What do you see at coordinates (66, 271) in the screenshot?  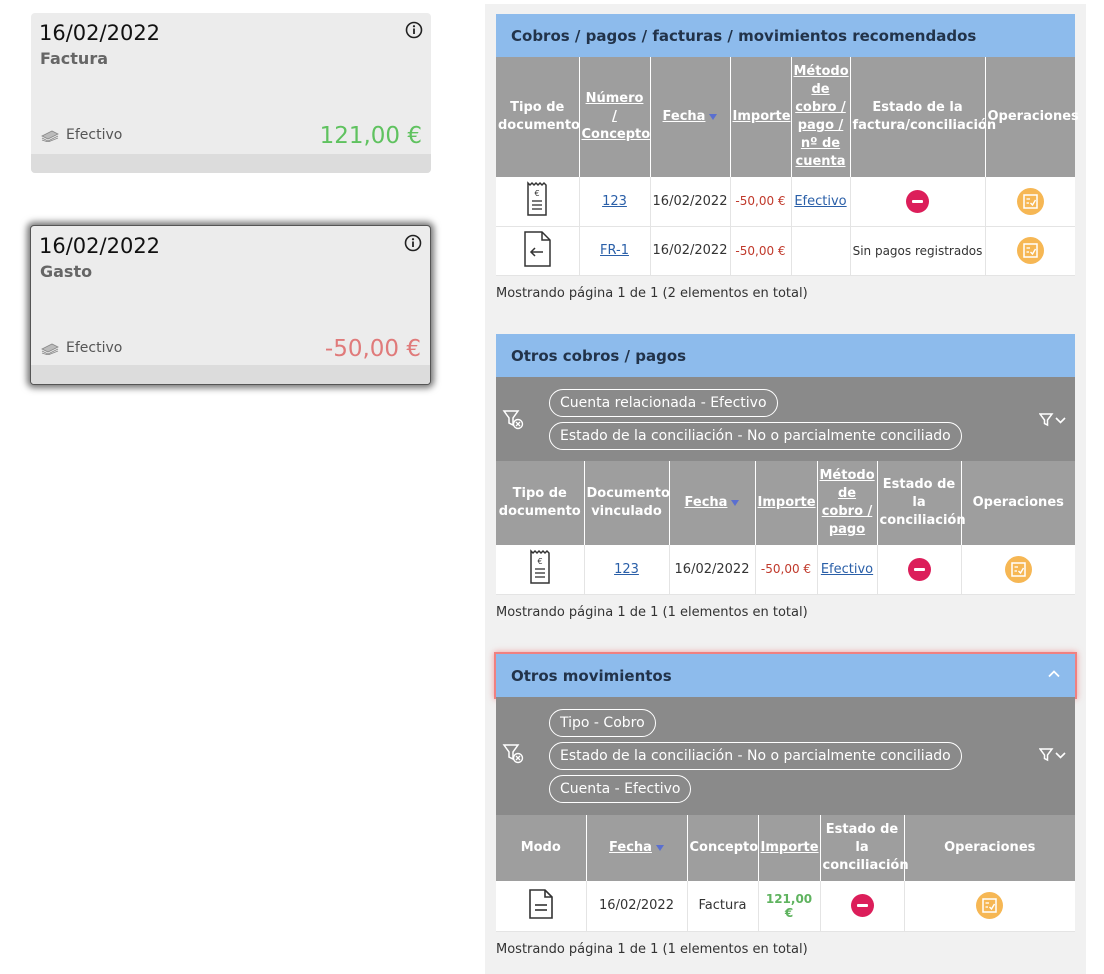 I see `card-type: Gasto` at bounding box center [66, 271].